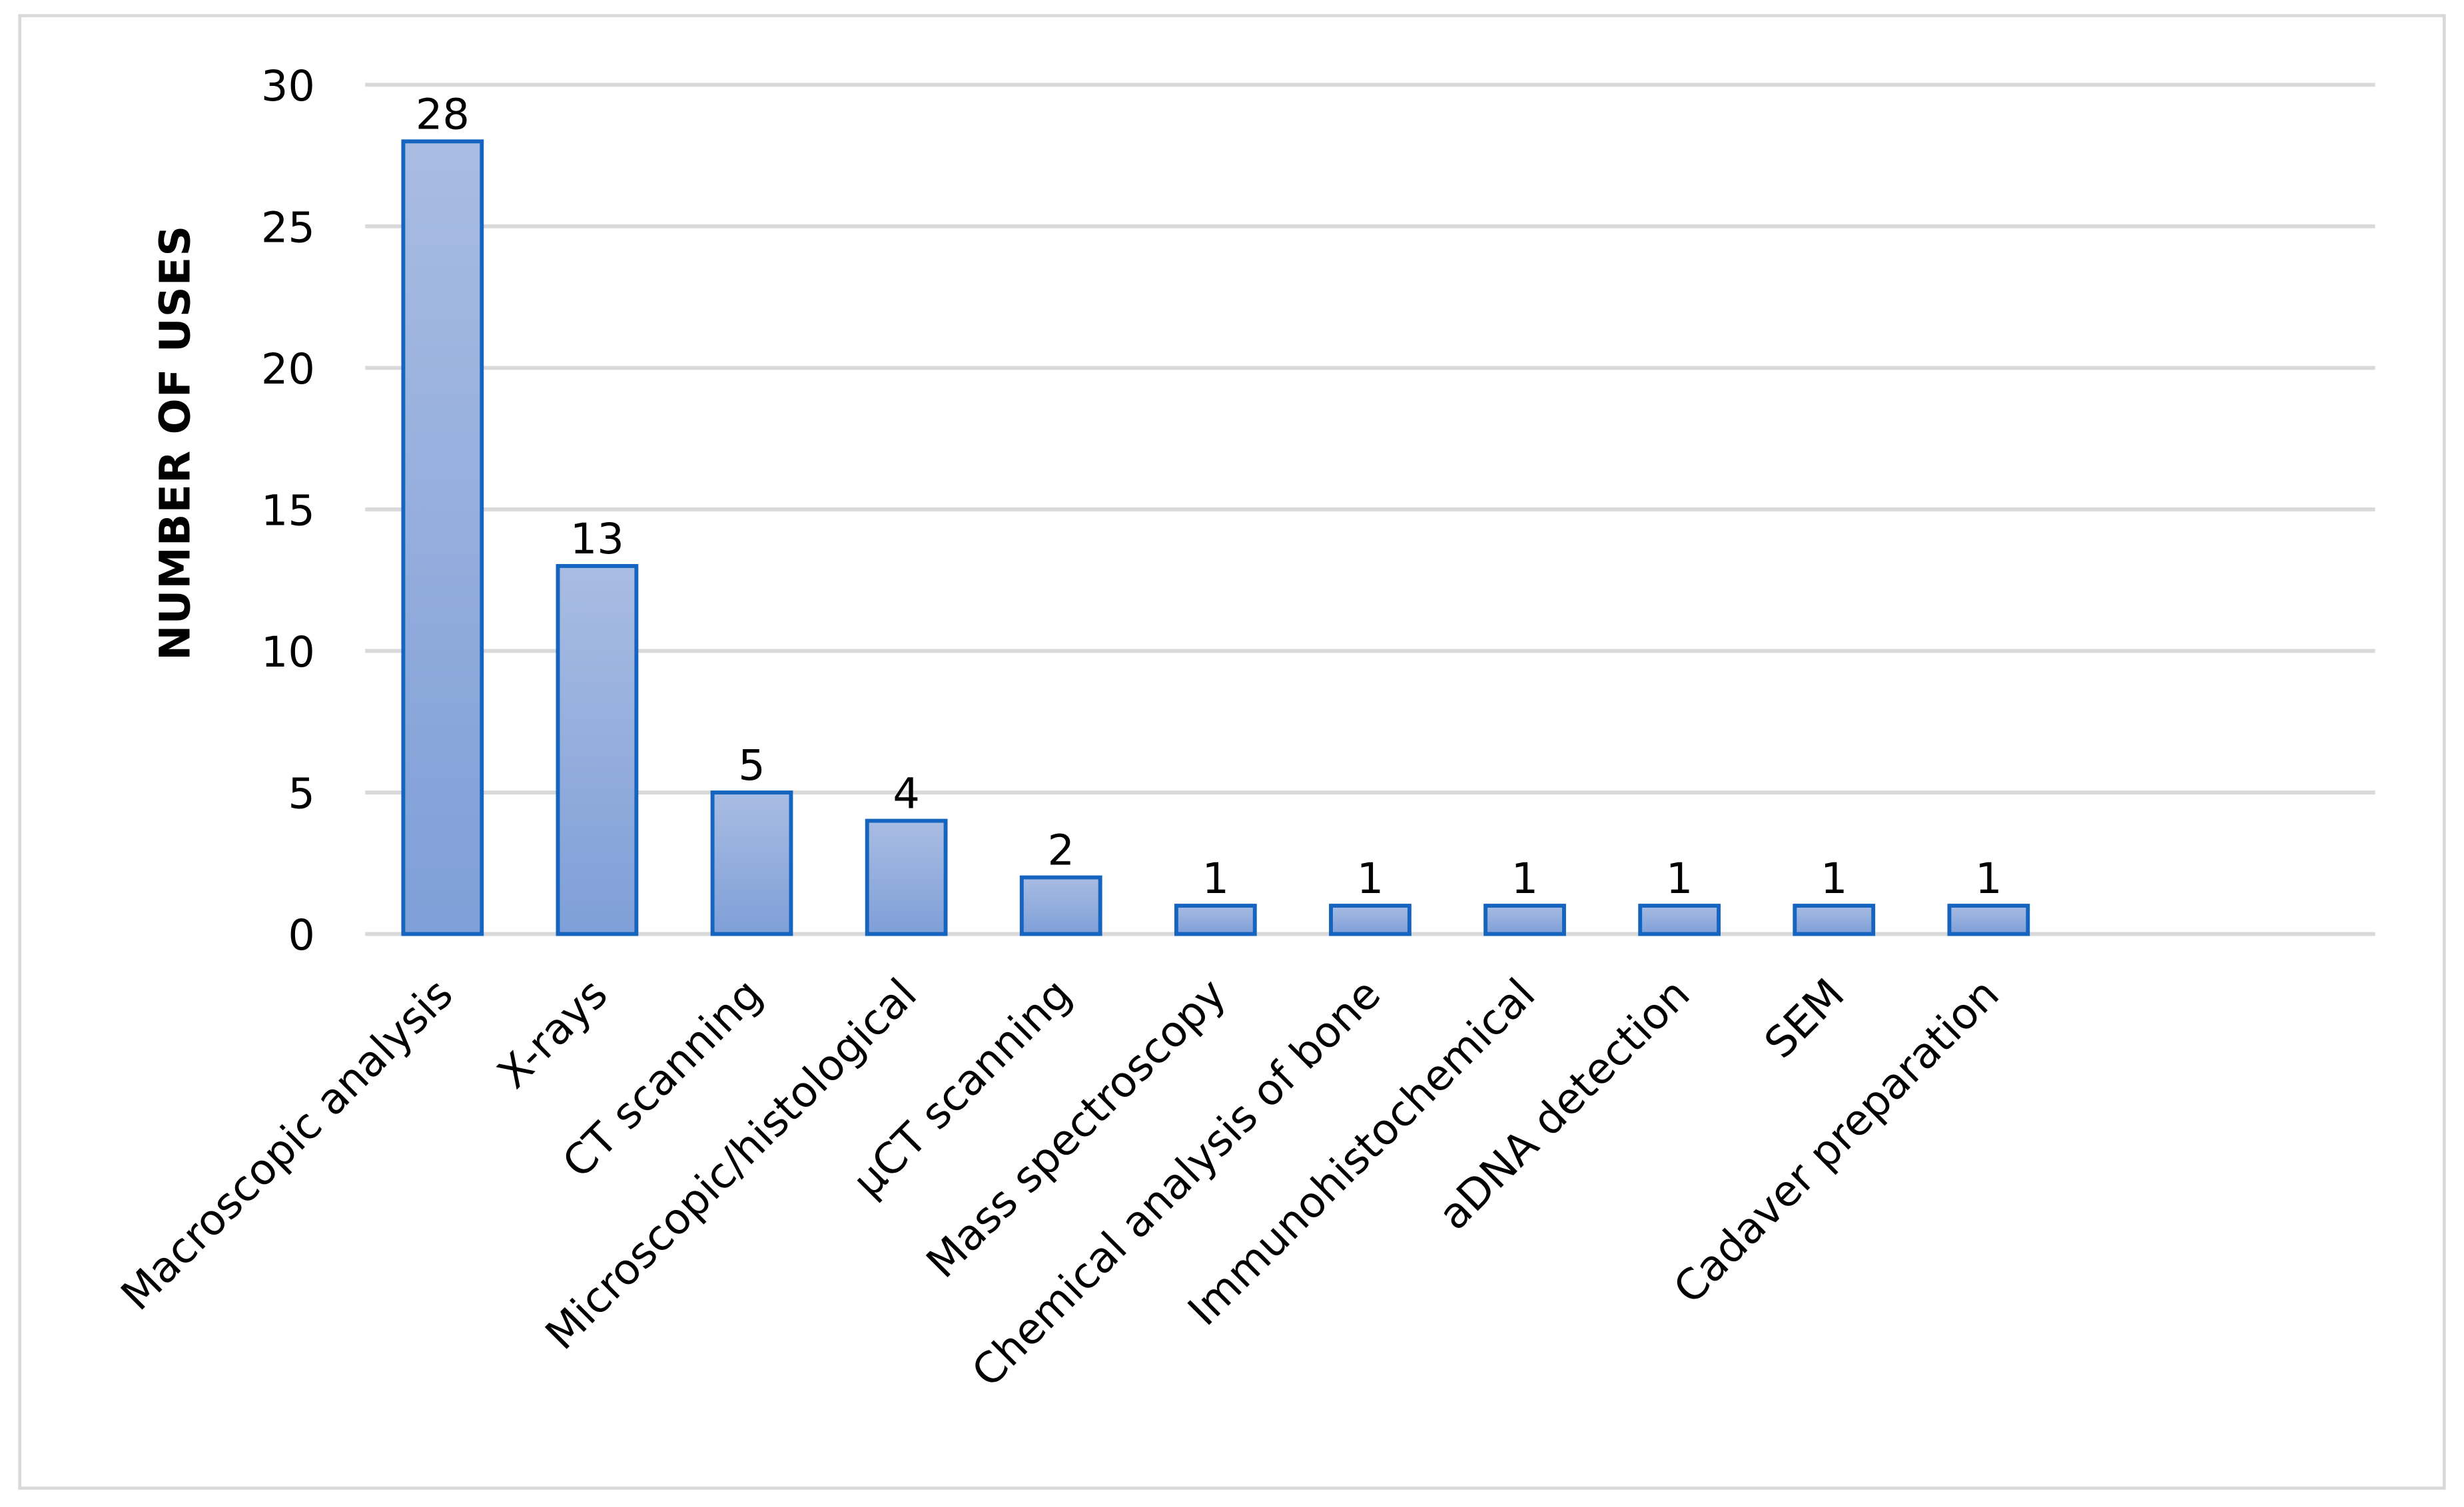 Image resolution: width=2464 pixels, height=1507 pixels. I want to click on data-label: 13, so click(597, 539).